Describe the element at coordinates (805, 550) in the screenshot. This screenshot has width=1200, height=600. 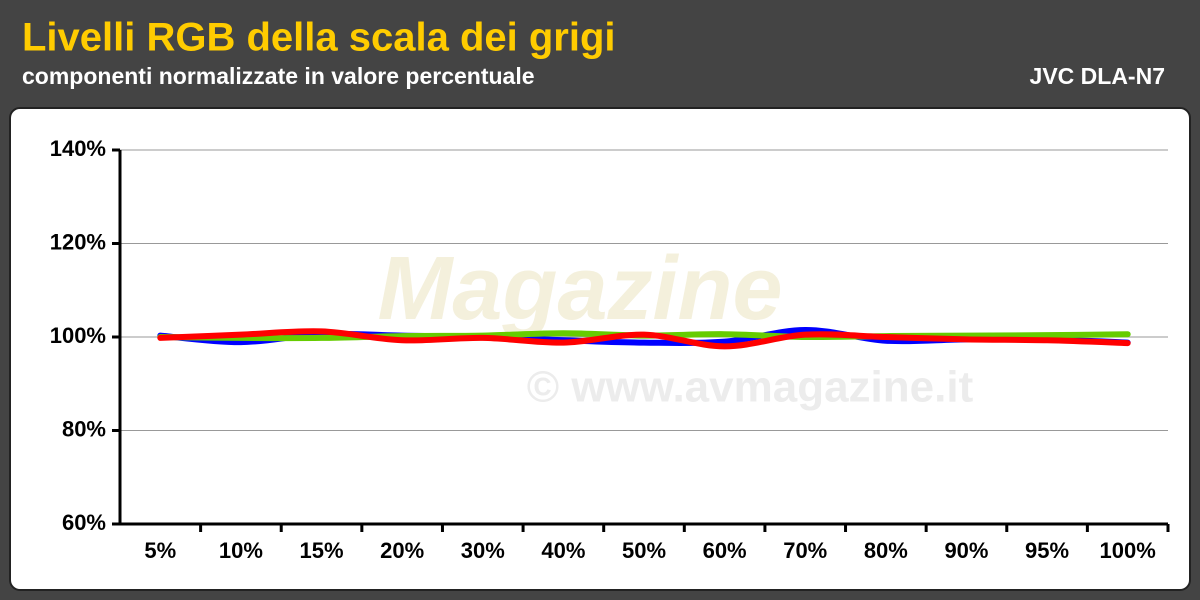
I see `x-tick-label: 70%` at that location.